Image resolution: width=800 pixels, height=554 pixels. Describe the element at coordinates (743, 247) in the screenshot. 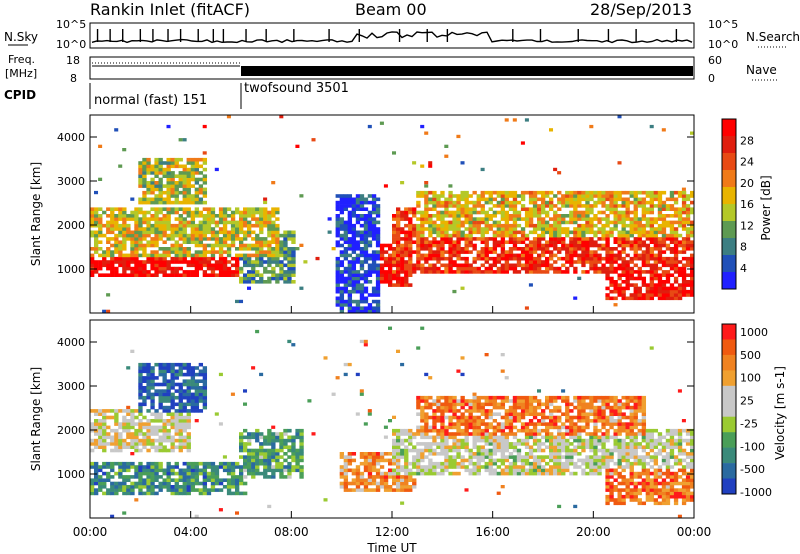

I see `colorbar-tick-label: 8` at that location.